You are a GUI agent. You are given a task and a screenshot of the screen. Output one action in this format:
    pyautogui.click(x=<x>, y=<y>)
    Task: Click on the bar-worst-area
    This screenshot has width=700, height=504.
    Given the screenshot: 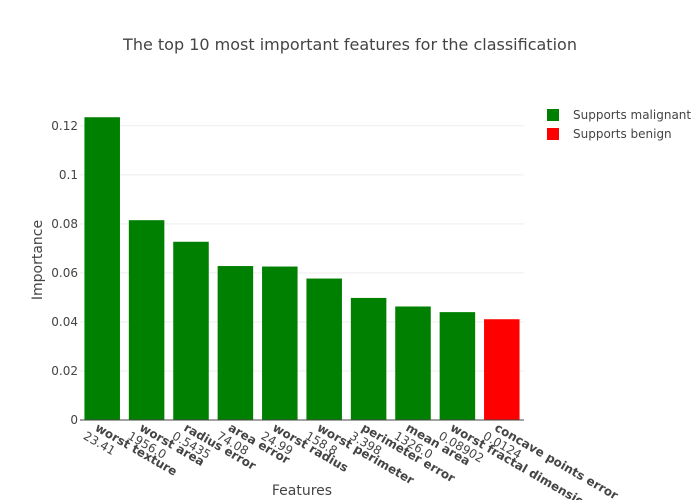 What is the action you would take?
    pyautogui.click(x=146, y=320)
    